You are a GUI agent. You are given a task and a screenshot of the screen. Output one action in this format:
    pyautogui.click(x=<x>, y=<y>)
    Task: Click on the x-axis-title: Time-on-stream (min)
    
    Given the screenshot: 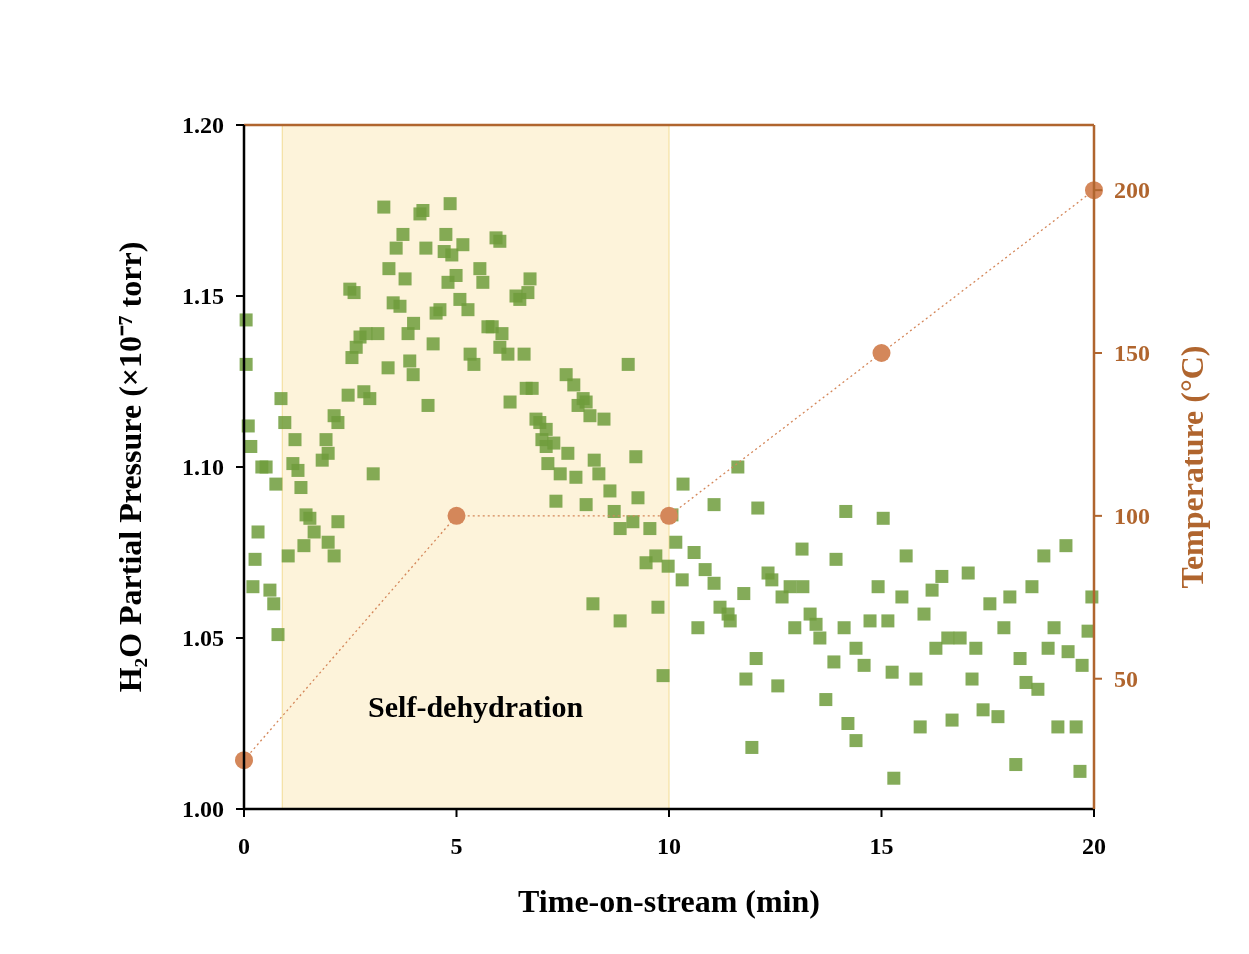 What is the action you would take?
    pyautogui.click(x=669, y=901)
    